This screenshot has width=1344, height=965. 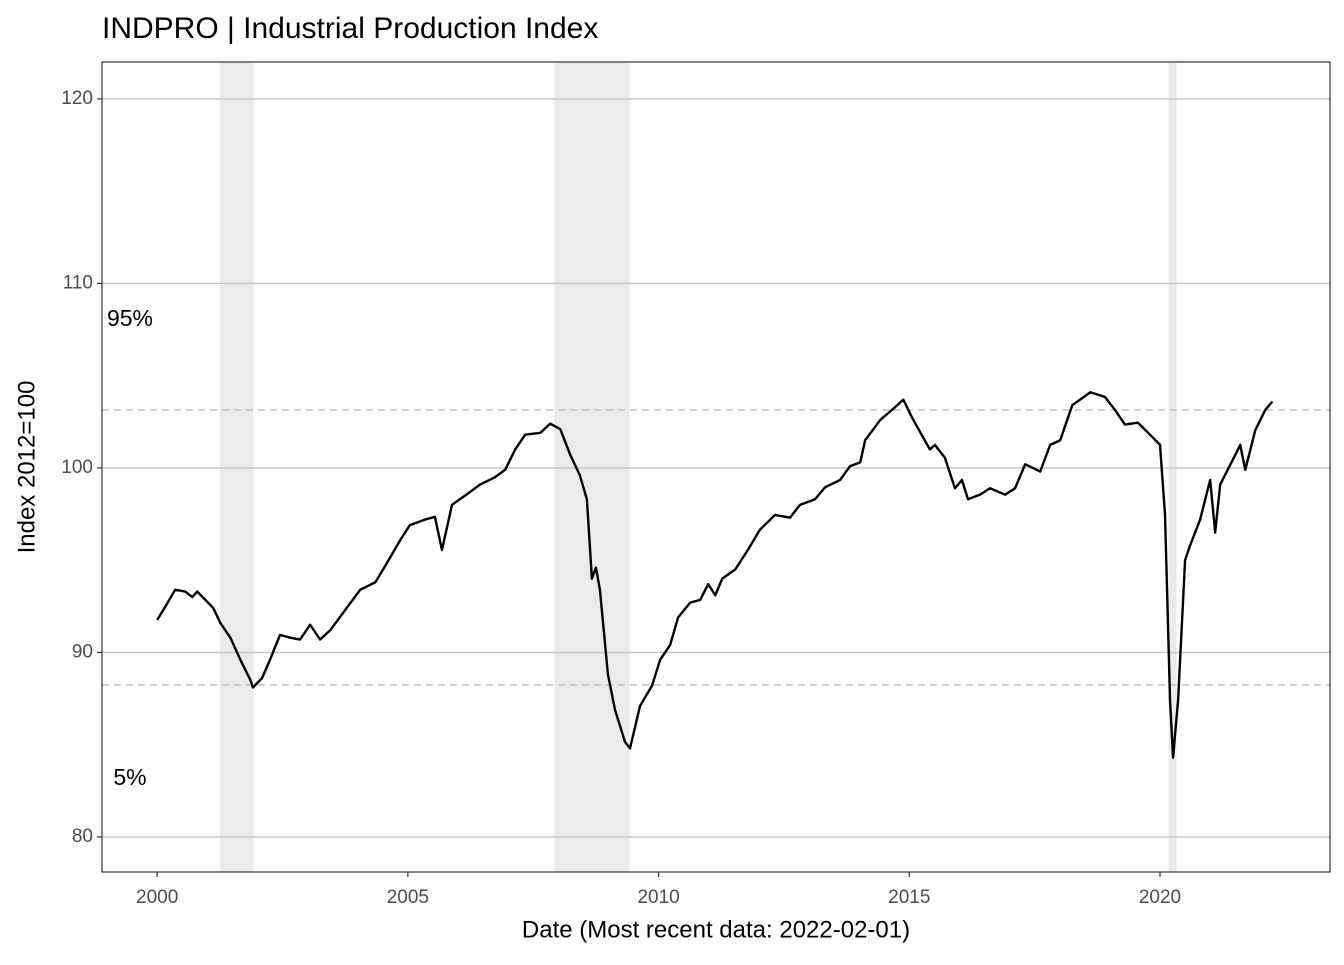 I want to click on y-tick-label: 80, so click(x=82, y=836).